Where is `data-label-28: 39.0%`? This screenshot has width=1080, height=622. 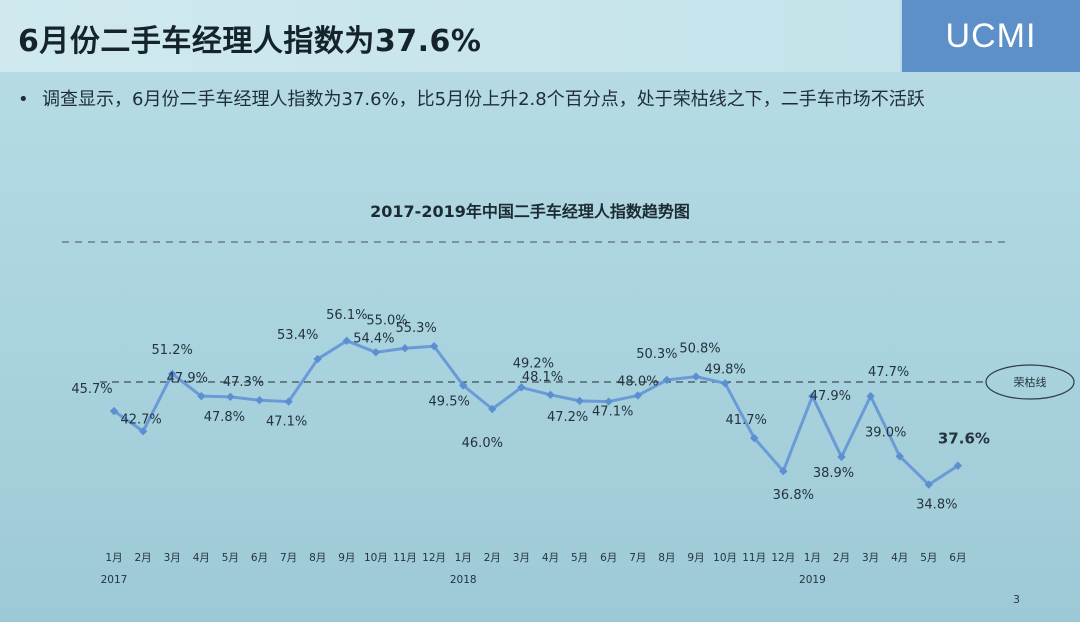
data-label-28: 39.0% is located at coordinates (885, 432).